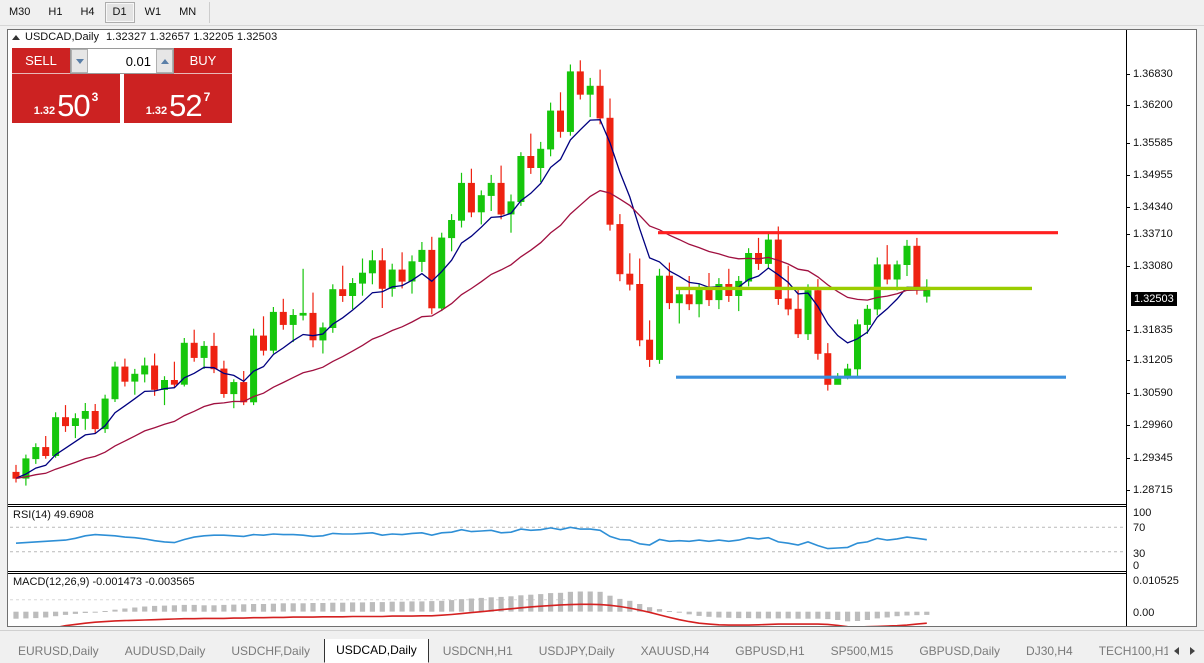  I want to click on current-price-label: 1.32503, so click(1154, 299).